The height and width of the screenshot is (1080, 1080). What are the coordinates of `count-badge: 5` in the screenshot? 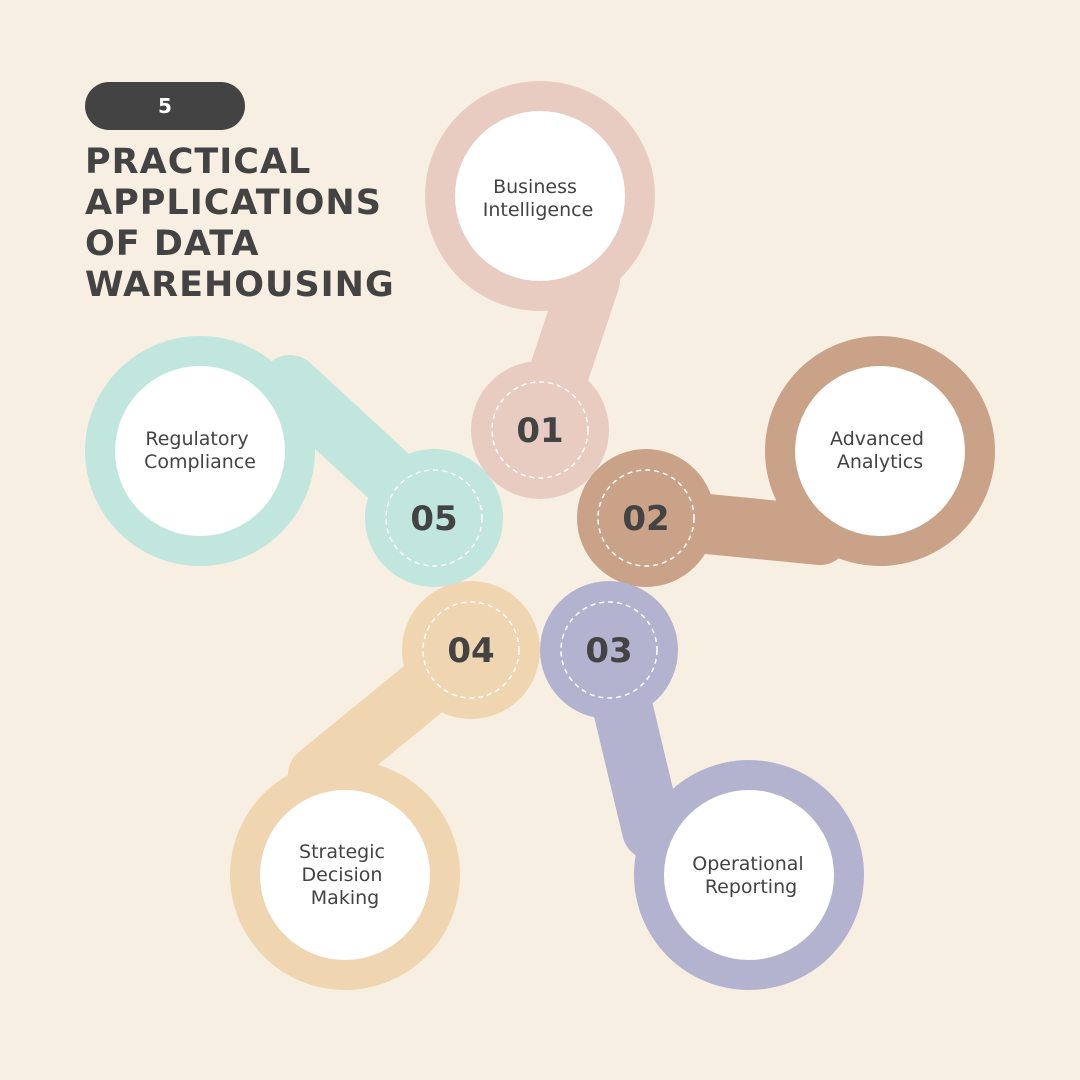 It's located at (165, 106).